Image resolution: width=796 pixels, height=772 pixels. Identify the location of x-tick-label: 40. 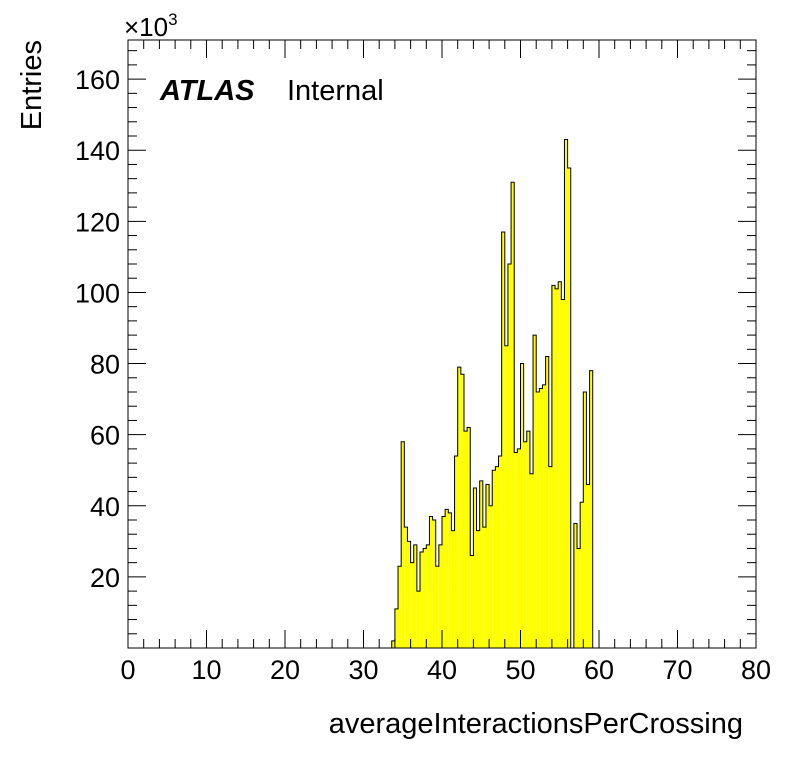
(442, 670).